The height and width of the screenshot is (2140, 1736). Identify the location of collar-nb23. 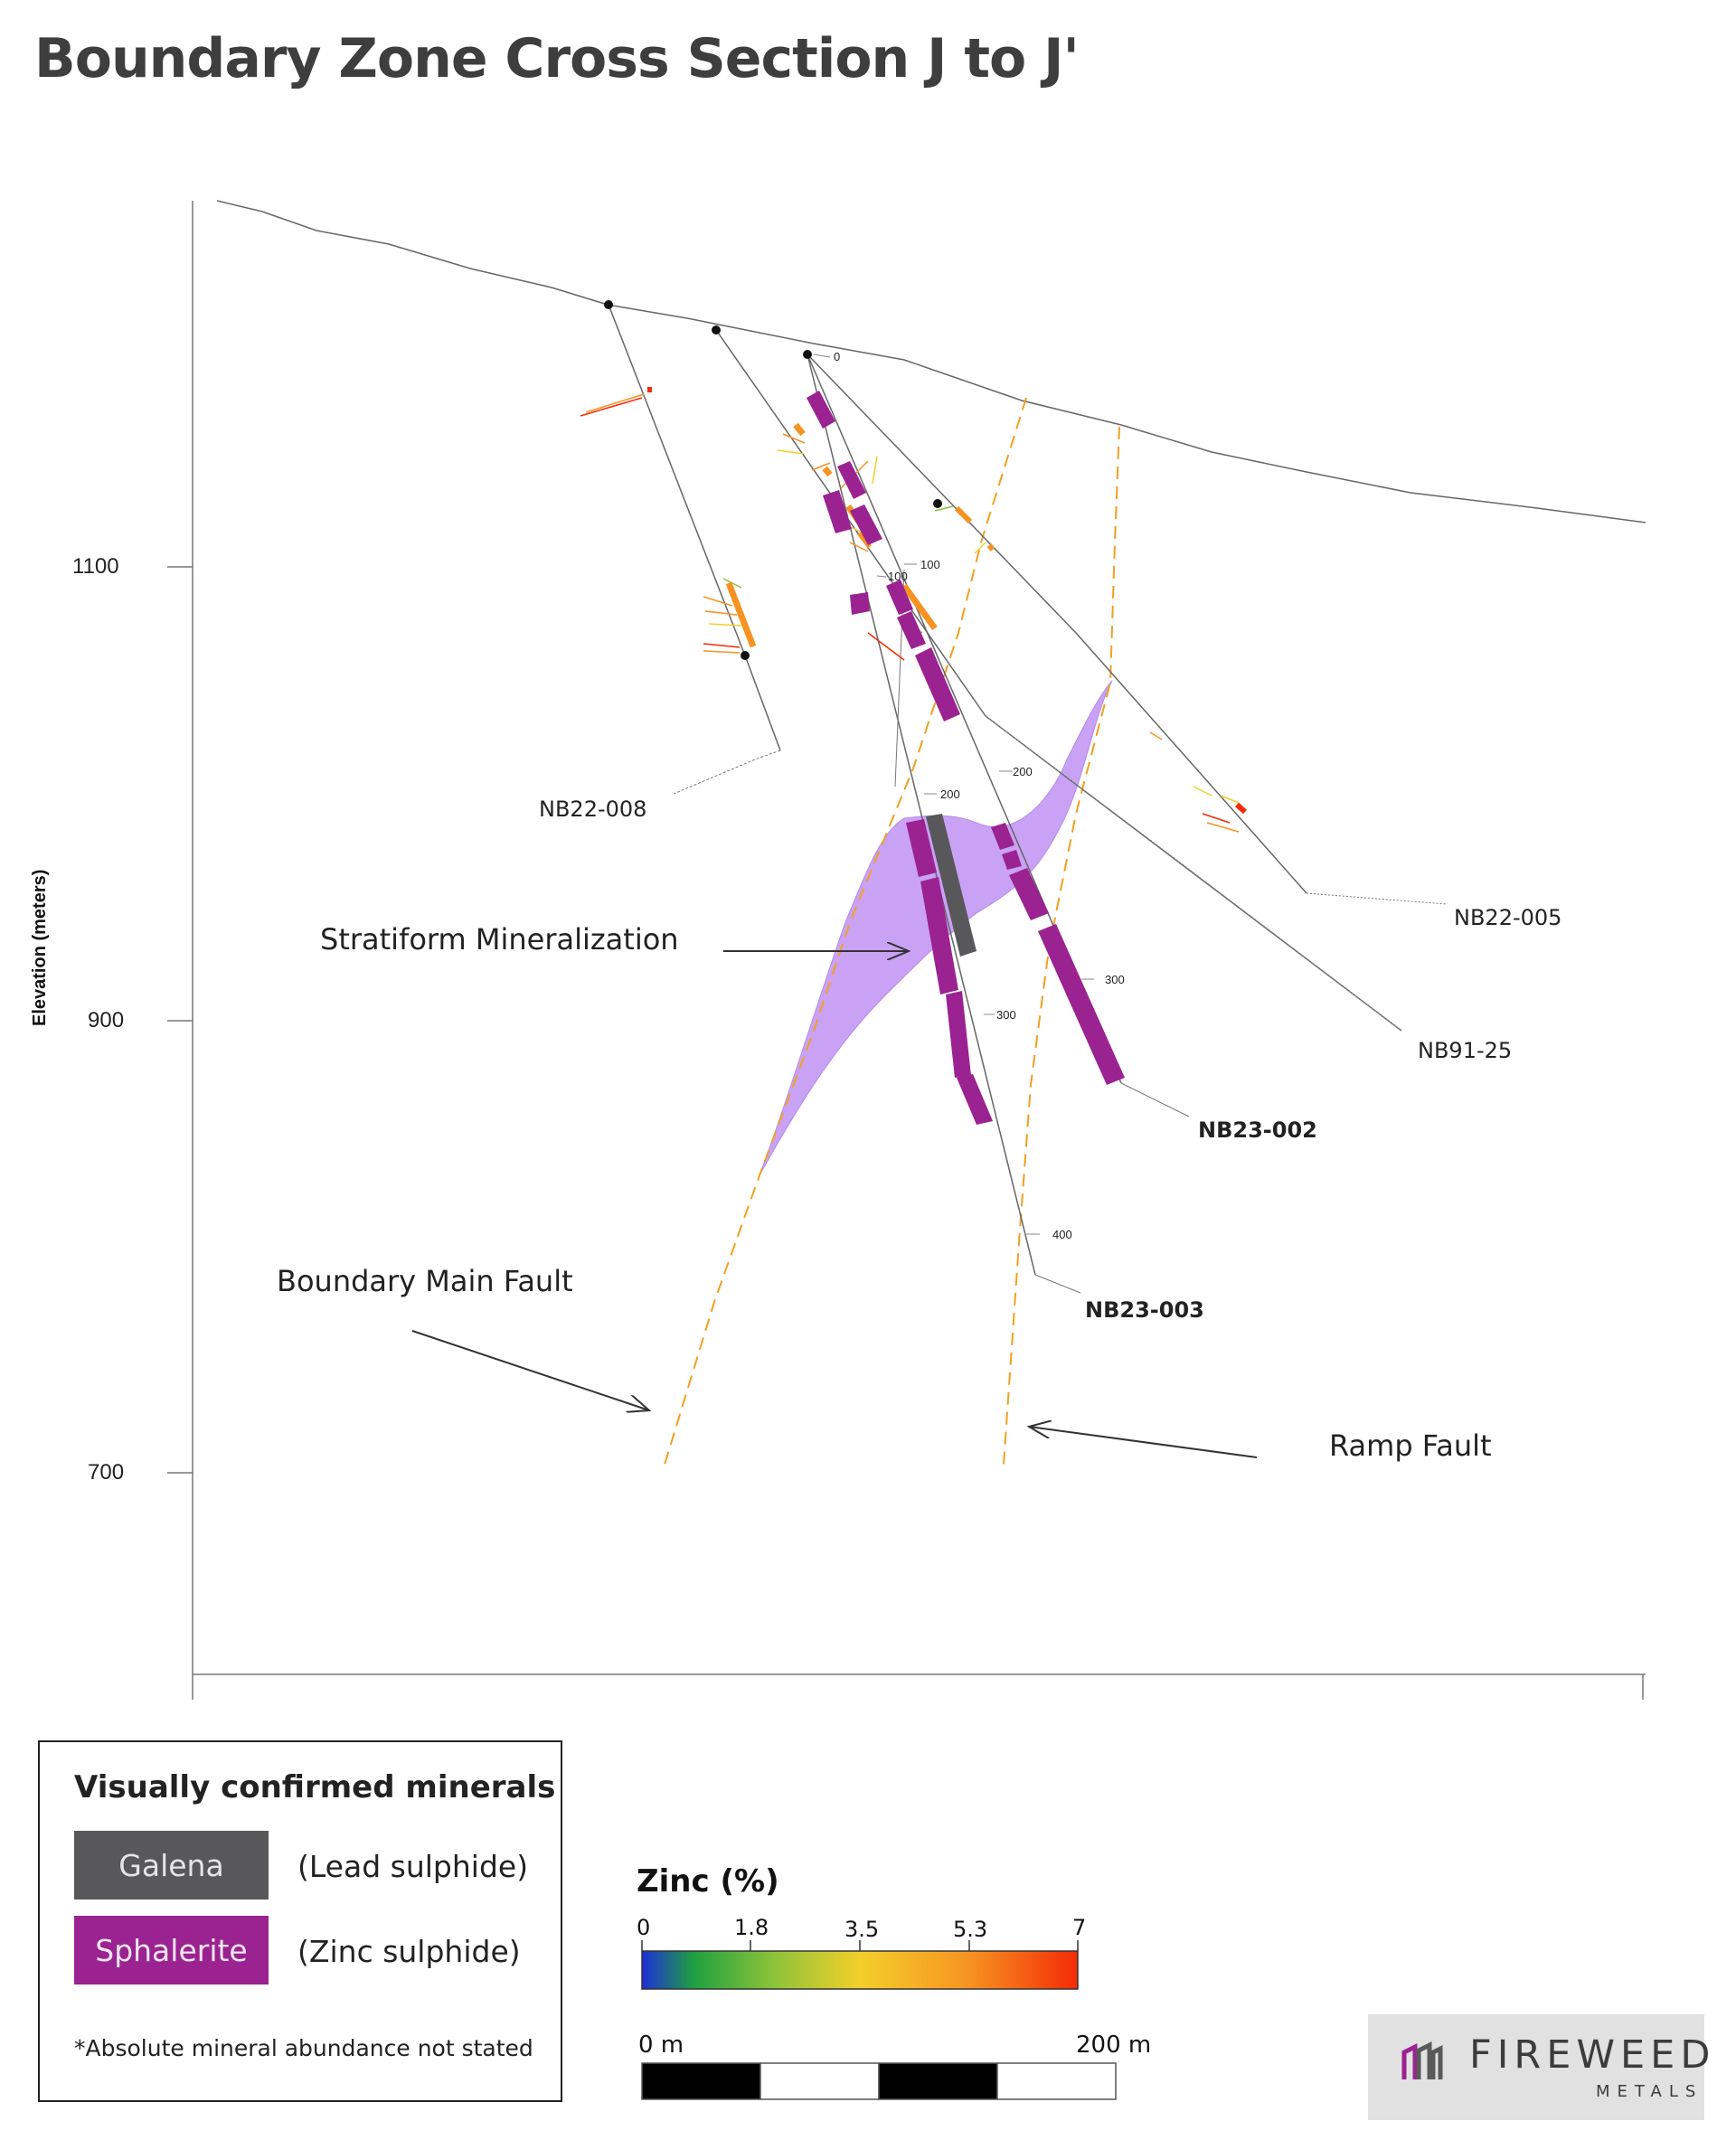
(808, 354).